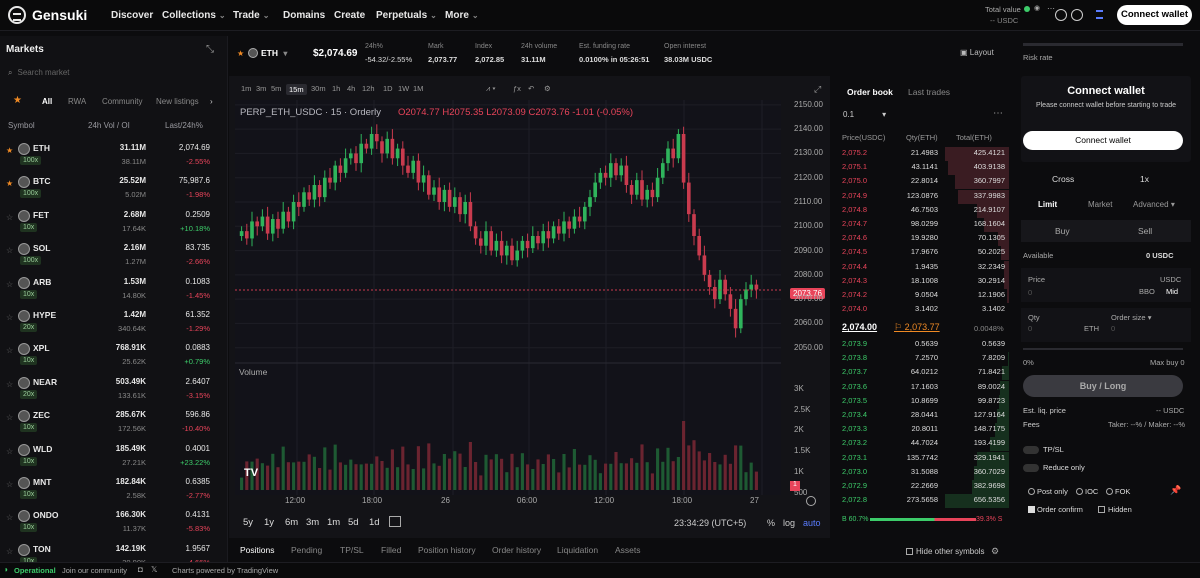 The height and width of the screenshot is (578, 1200). Describe the element at coordinates (870, 92) in the screenshot. I see `tab-order-book: Order book` at that location.